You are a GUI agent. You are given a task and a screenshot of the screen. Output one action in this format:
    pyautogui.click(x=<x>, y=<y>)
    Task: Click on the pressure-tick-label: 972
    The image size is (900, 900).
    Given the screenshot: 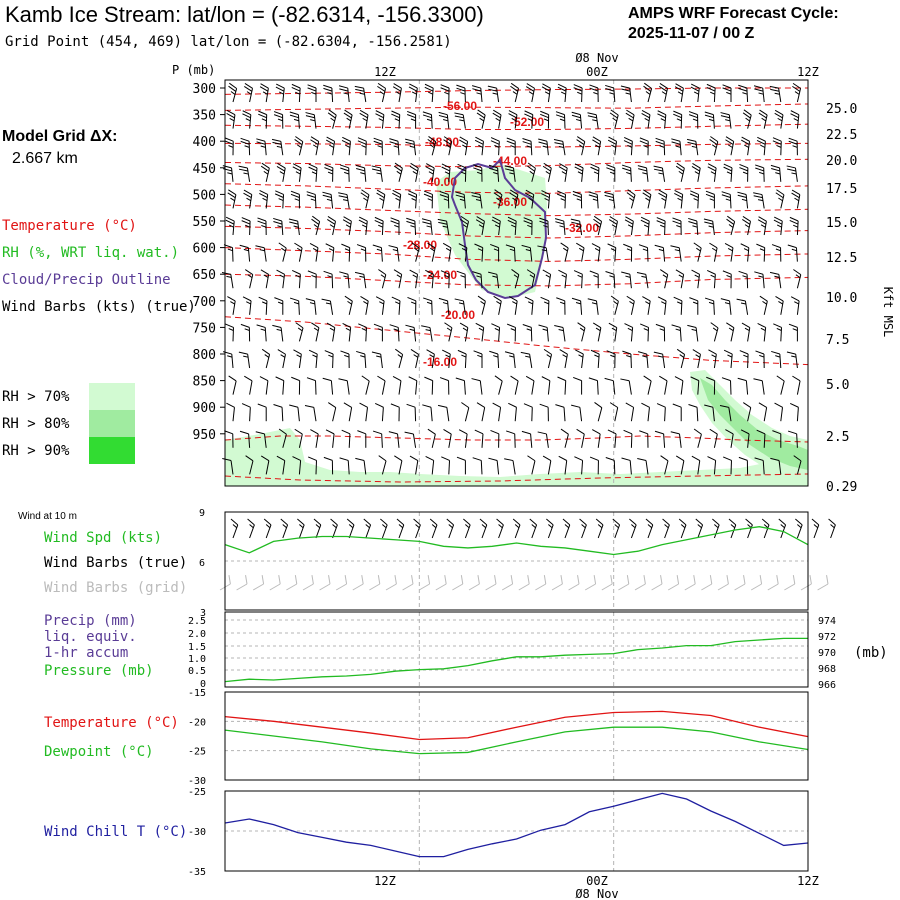 What is the action you would take?
    pyautogui.click(x=827, y=637)
    